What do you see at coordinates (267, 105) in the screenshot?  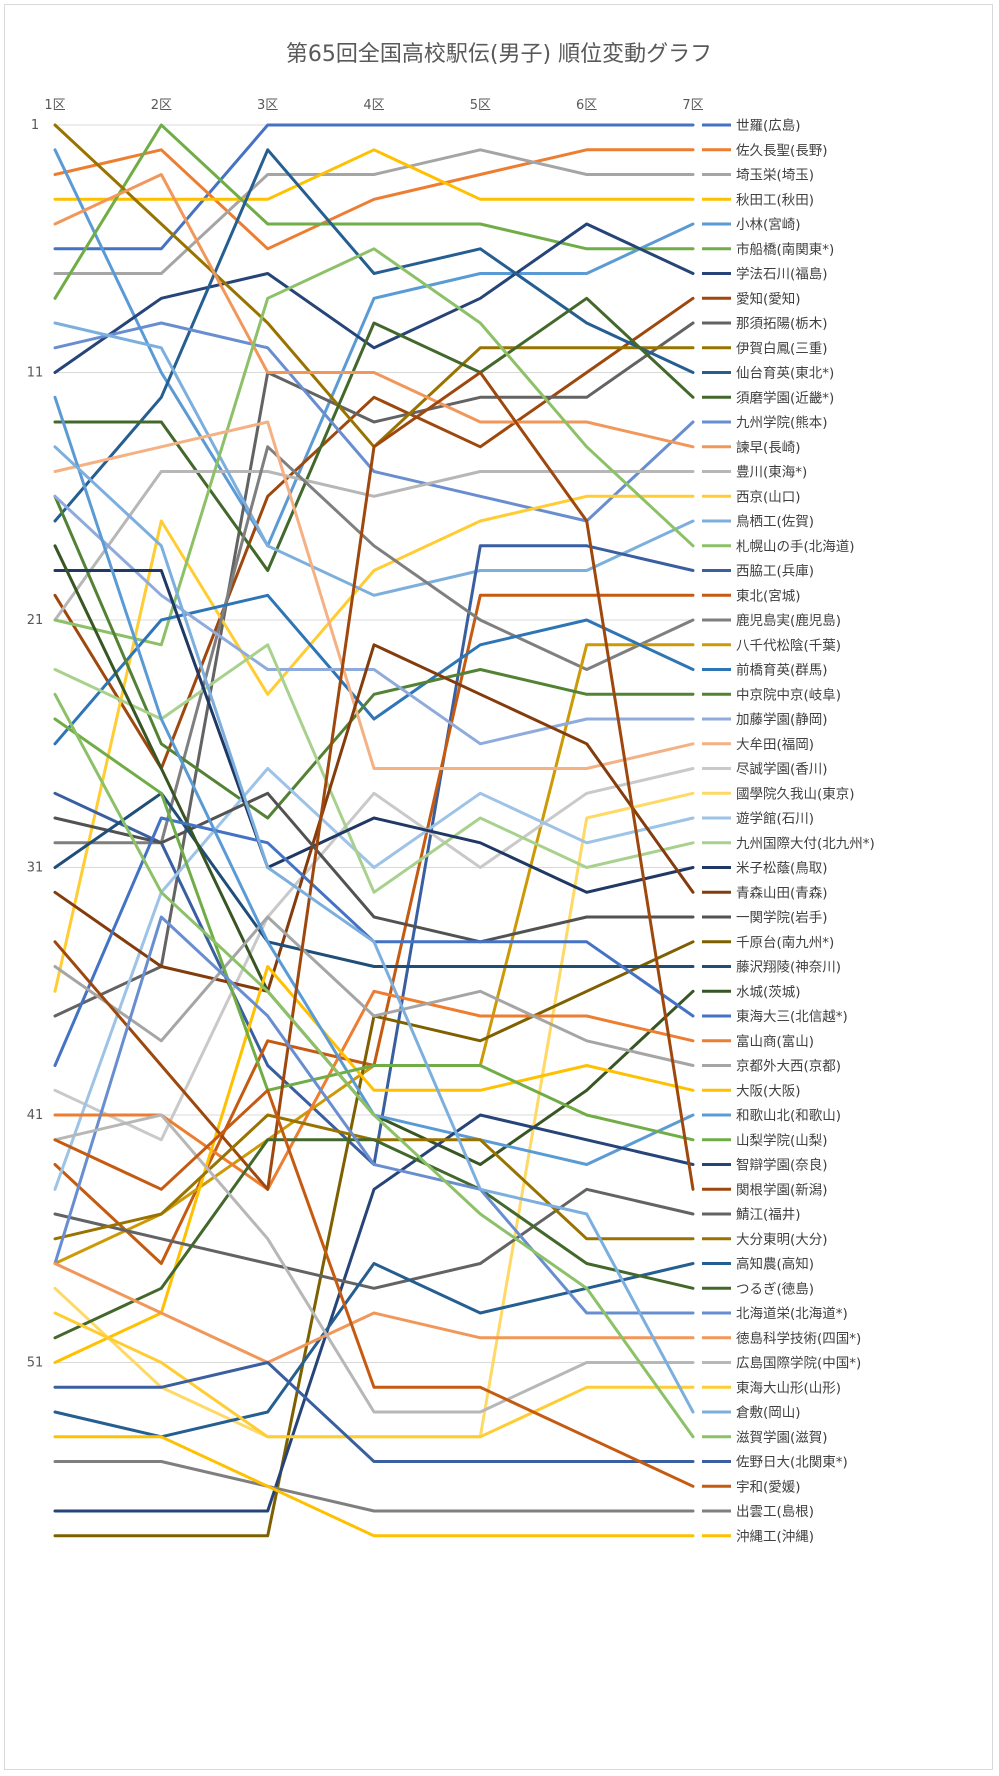 I see `x-tick-label: 3区` at bounding box center [267, 105].